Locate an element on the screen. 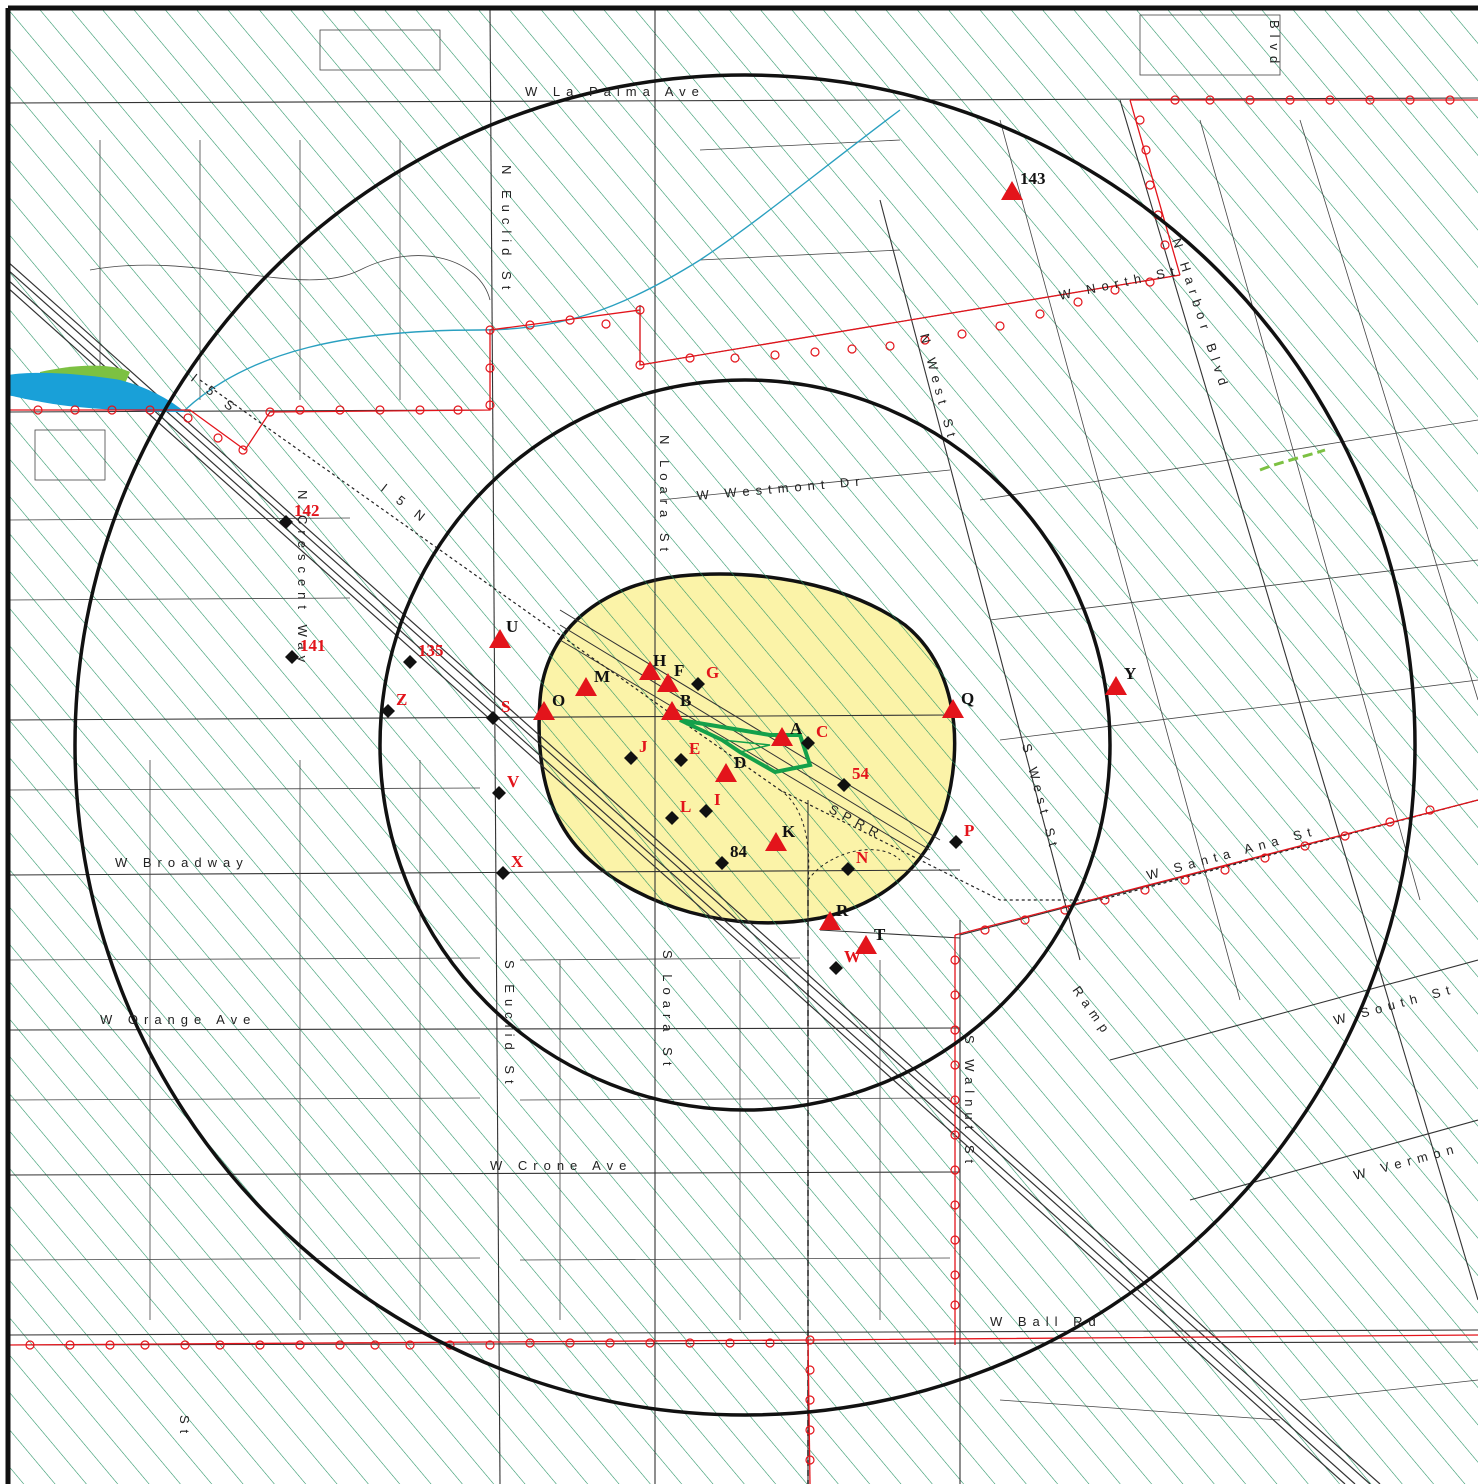 This screenshot has height=1484, width=1478. triangle-marker-label: D is located at coordinates (740, 762).